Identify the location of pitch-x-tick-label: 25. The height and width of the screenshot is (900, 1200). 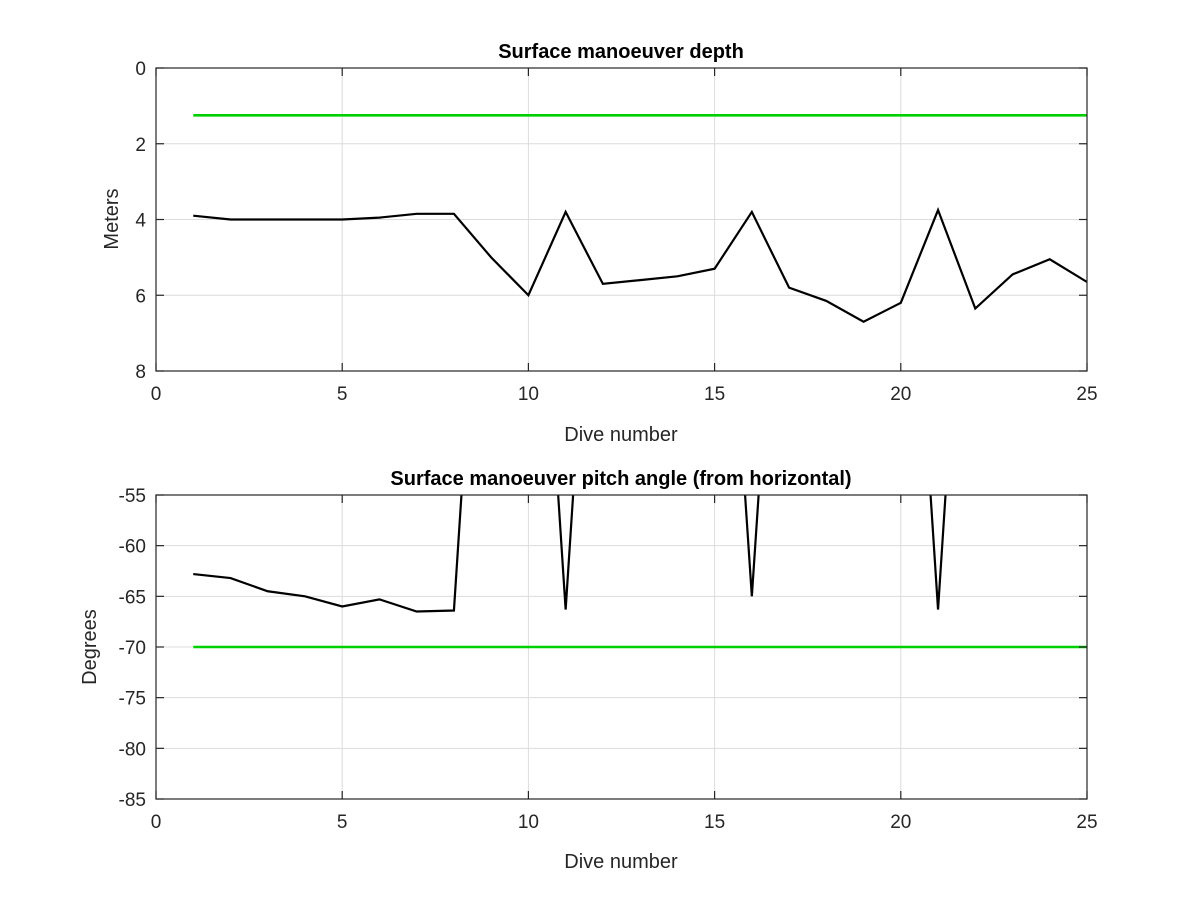
(1086, 822).